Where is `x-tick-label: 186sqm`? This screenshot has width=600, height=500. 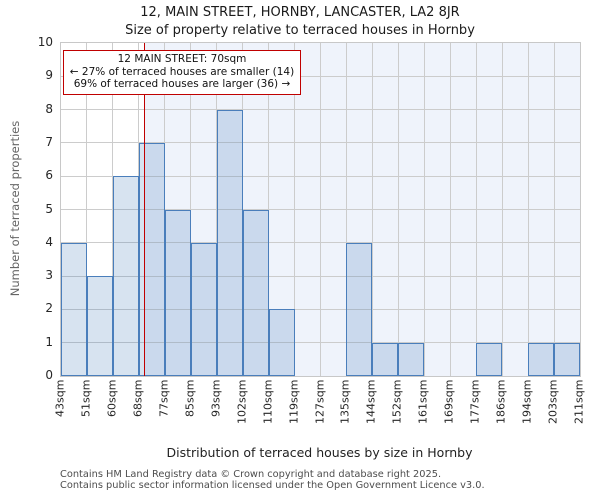 x-tick-label: 186sqm is located at coordinates (501, 401).